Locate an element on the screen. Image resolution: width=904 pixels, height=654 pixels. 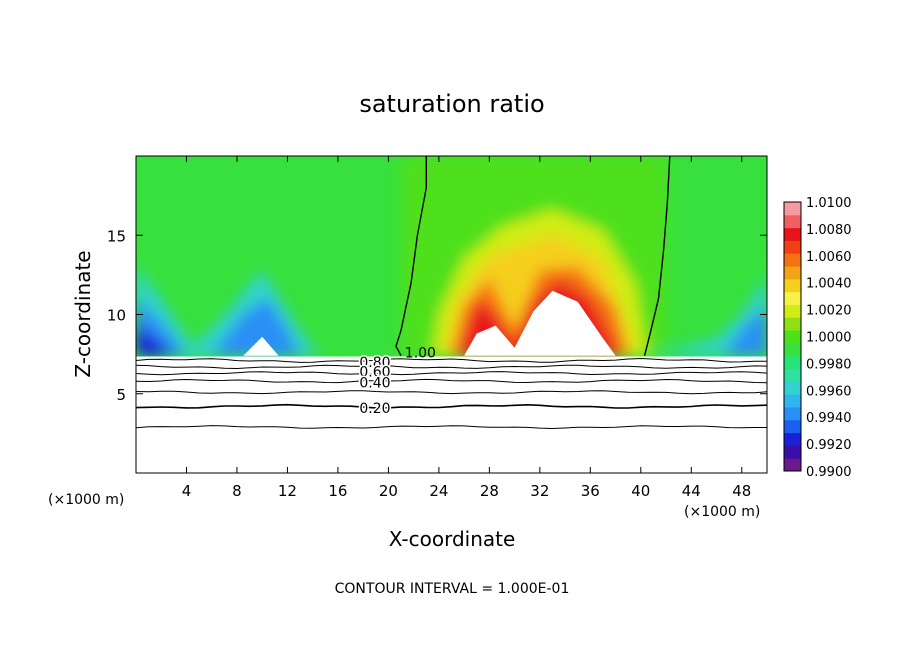
colorbar-label: 1.0000 is located at coordinates (829, 338).